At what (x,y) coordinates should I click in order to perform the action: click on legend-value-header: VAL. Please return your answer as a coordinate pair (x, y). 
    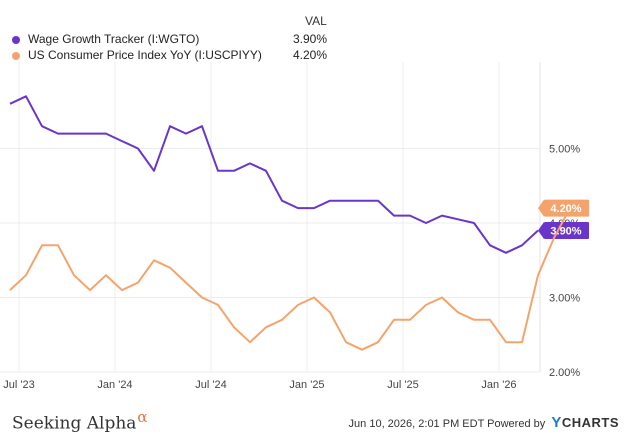
    Looking at the image, I should click on (316, 21).